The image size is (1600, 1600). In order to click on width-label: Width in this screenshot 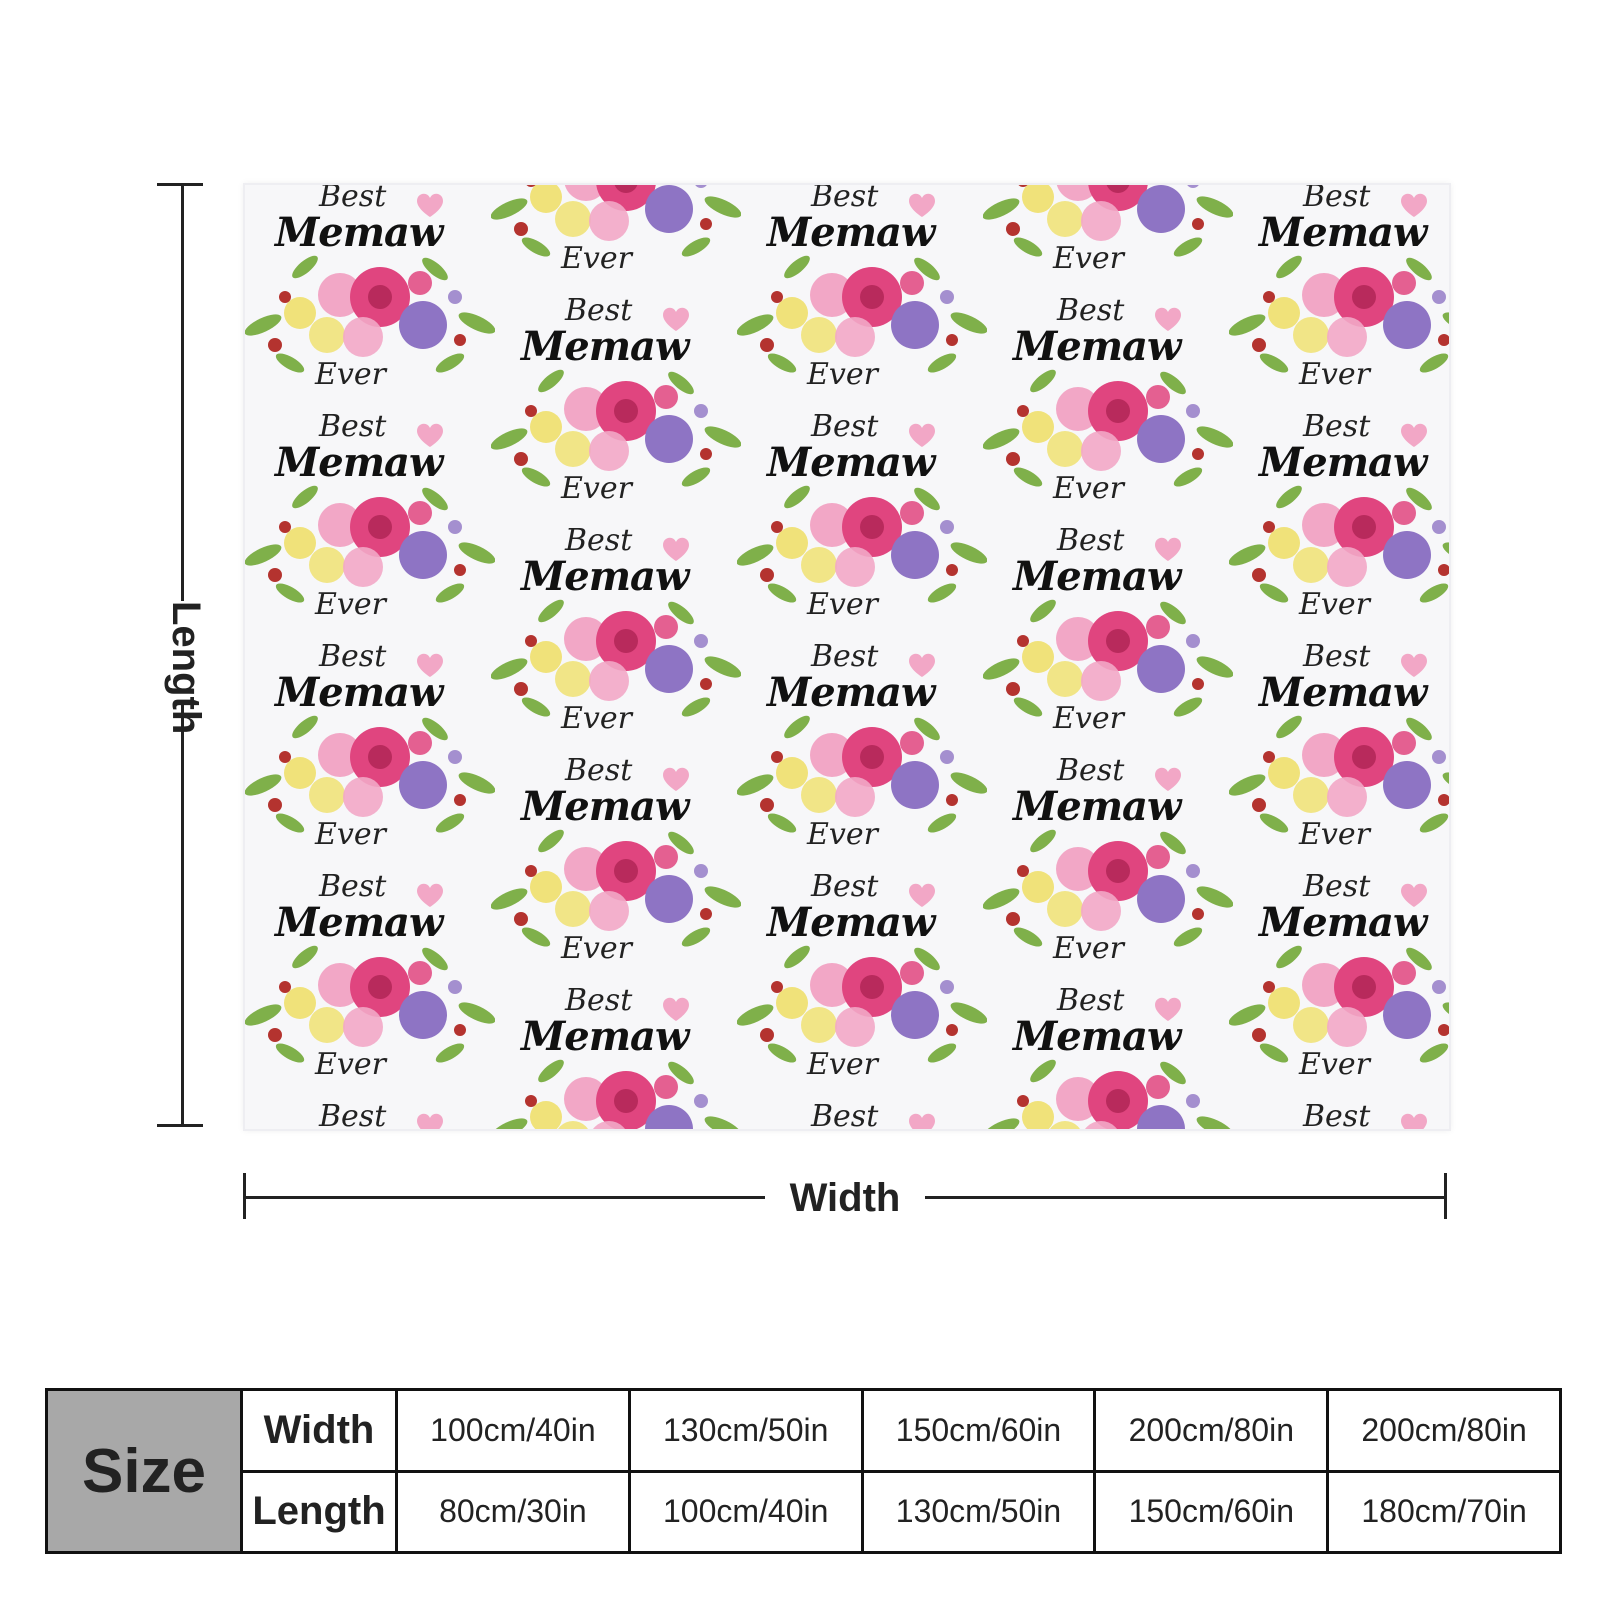, I will do `click(845, 1198)`.